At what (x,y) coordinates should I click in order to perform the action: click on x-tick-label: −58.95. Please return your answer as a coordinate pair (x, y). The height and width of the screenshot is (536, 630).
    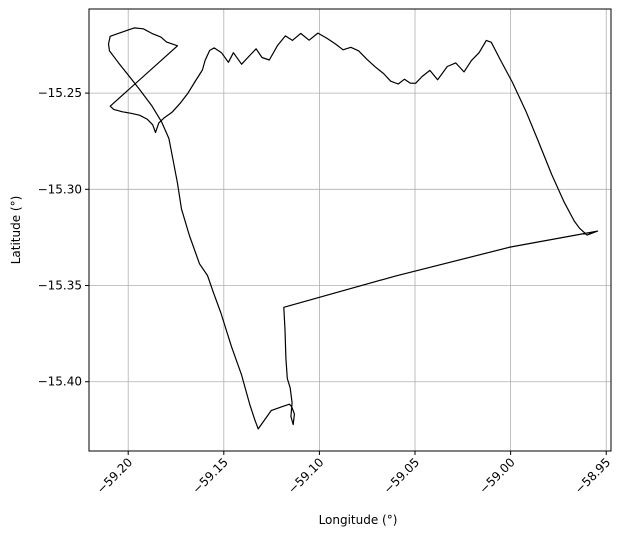
    Looking at the image, I should click on (592, 475).